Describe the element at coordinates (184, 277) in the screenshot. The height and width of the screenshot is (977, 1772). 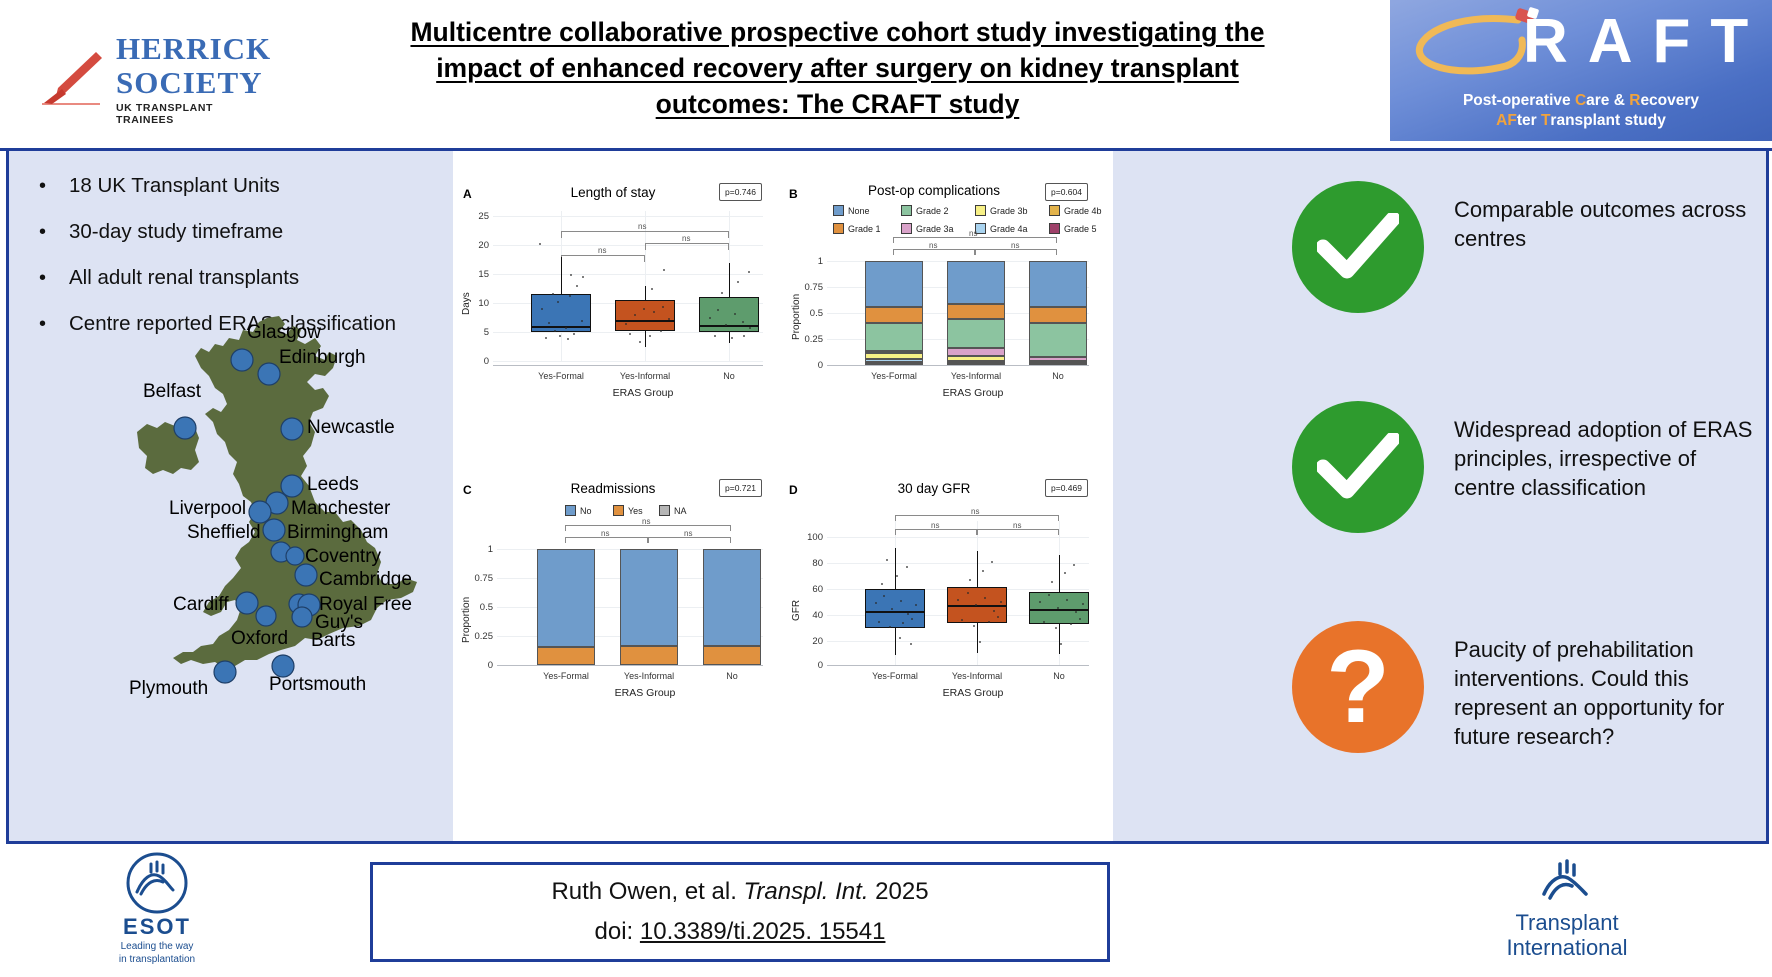
I see `bullet-text: All adult renal transplants` at that location.